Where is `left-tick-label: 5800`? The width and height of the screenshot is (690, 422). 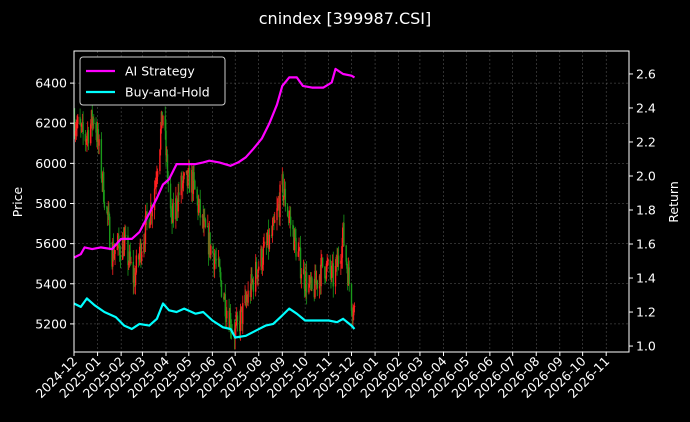
left-tick-label: 5800 is located at coordinates (51, 203).